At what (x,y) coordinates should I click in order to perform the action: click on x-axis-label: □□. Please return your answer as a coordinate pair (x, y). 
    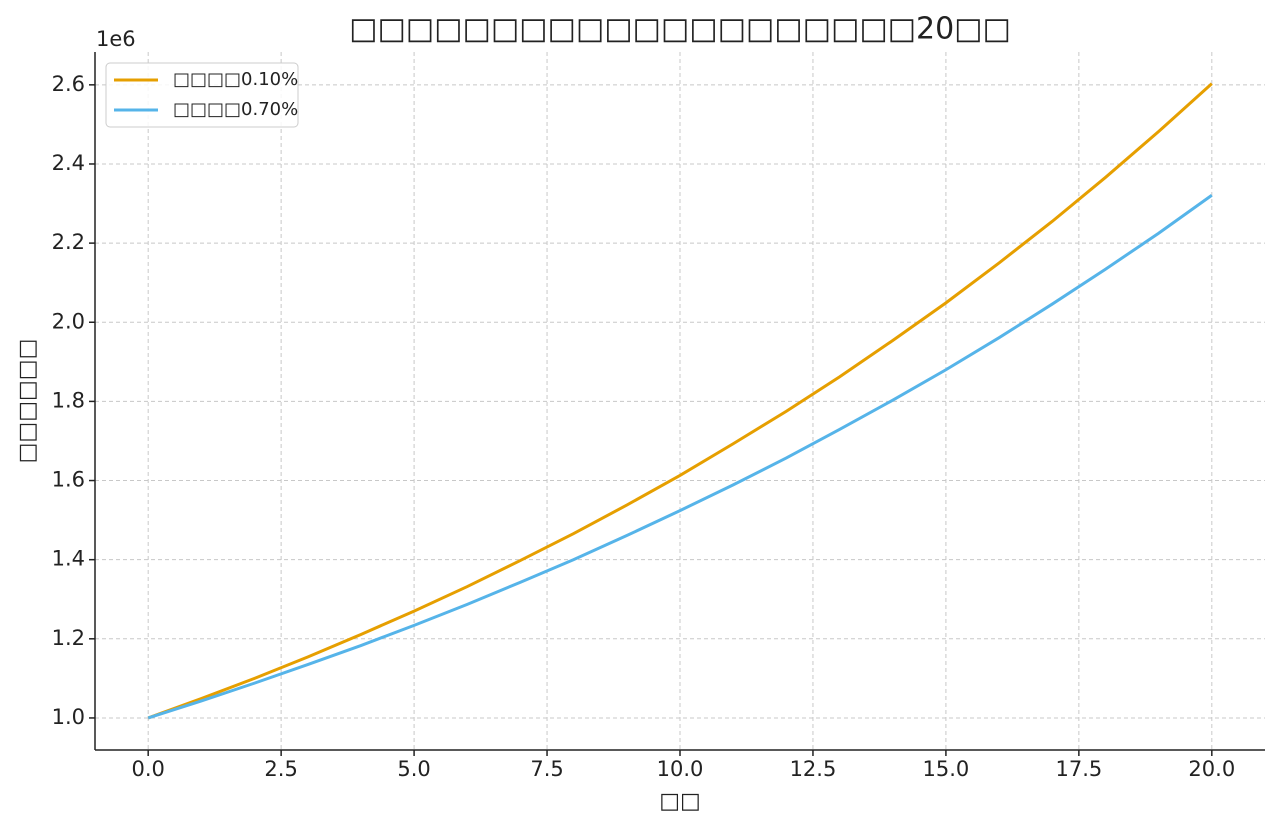
    Looking at the image, I should click on (680, 801).